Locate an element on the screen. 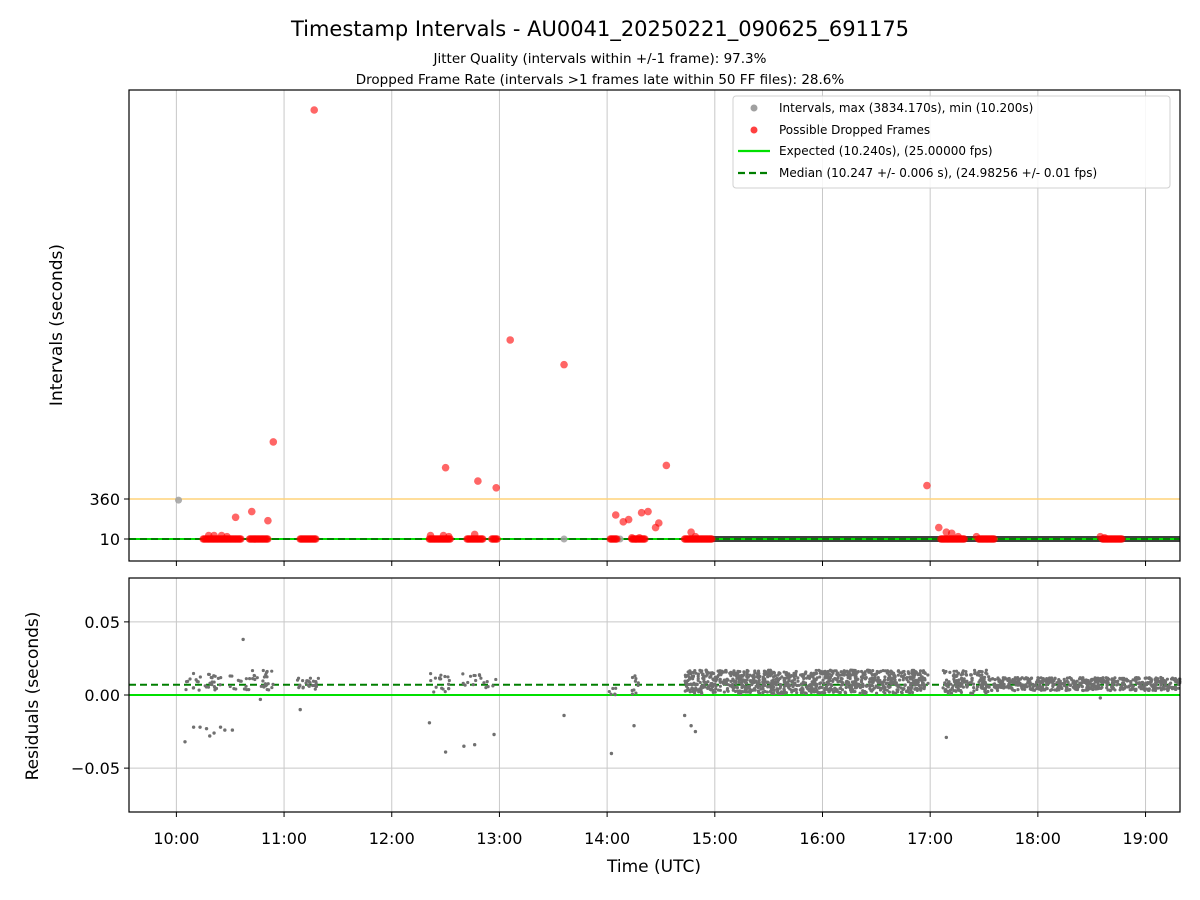 The height and width of the screenshot is (900, 1200). dropped-cluster-11-point is located at coordinates (1122, 539).